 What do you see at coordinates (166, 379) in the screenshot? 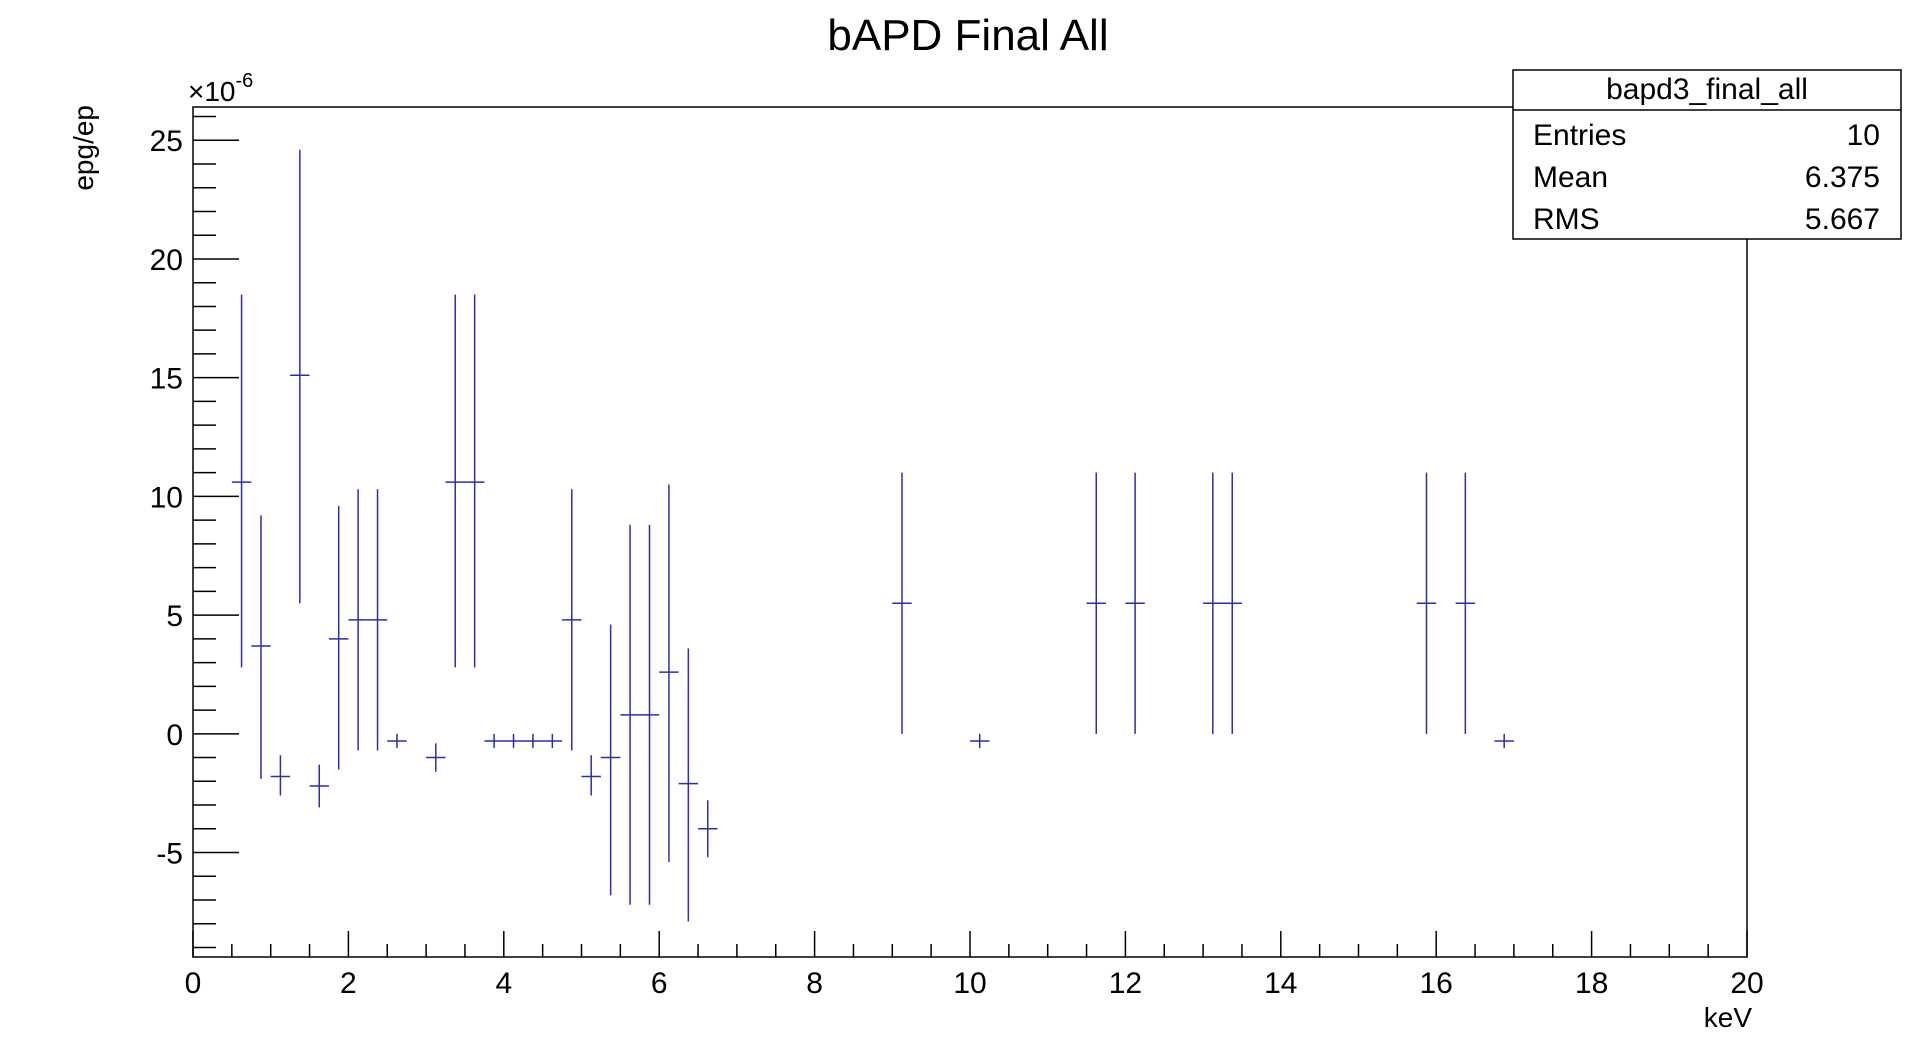
I see `y-tick-label: 15` at bounding box center [166, 379].